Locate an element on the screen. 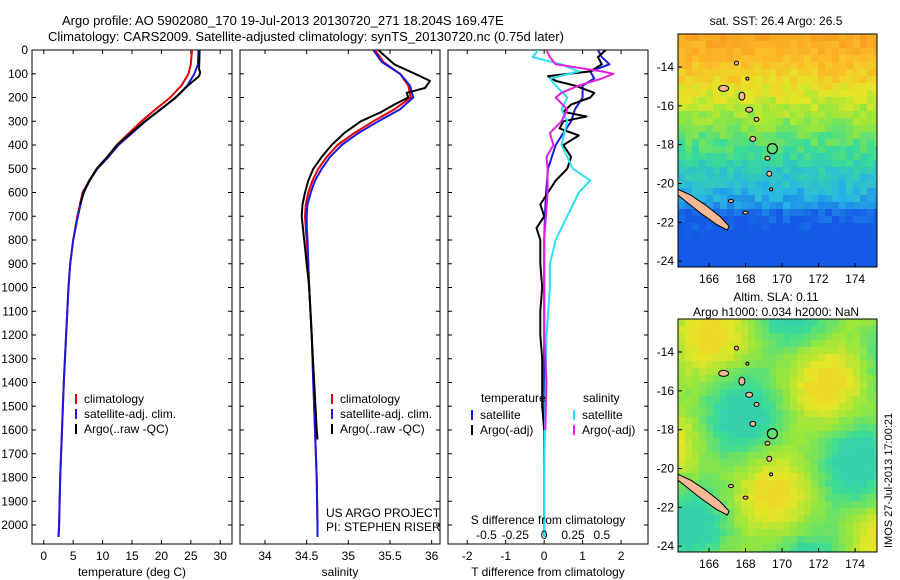 This screenshot has height=580, width=900. x-tick-label: 166 is located at coordinates (709, 564).